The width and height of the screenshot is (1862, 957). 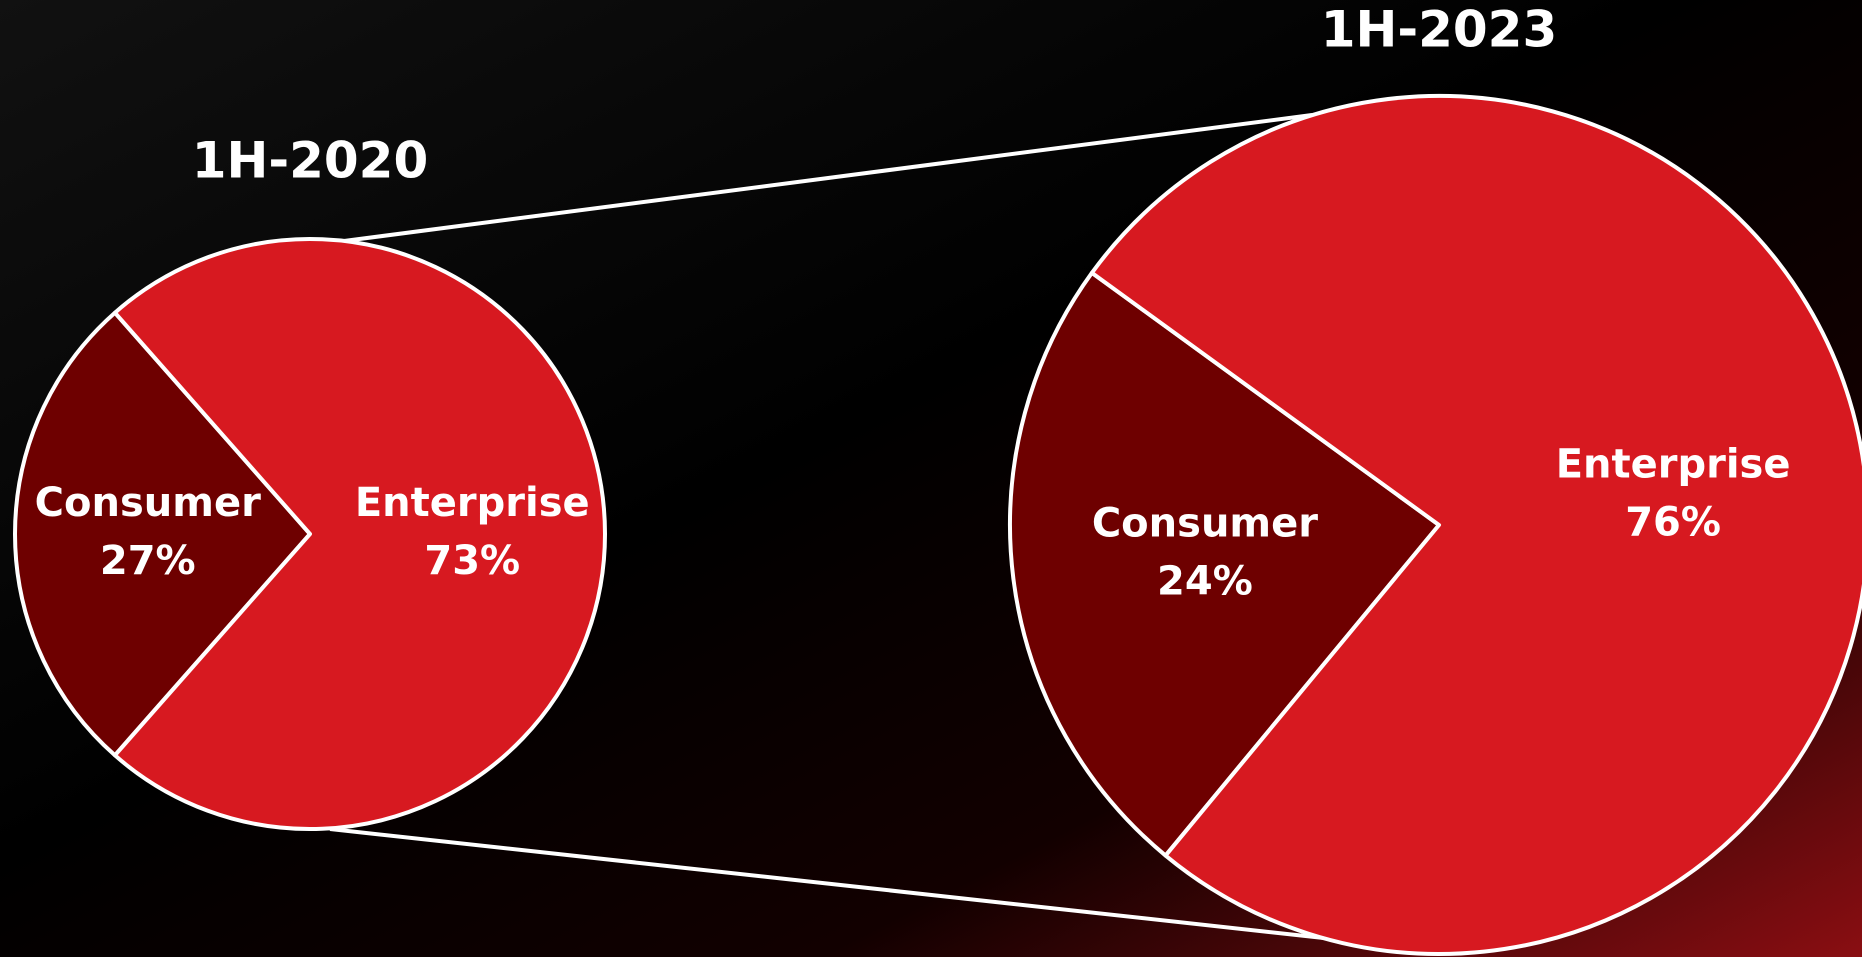 I want to click on connector-top, so click(x=828, y=178).